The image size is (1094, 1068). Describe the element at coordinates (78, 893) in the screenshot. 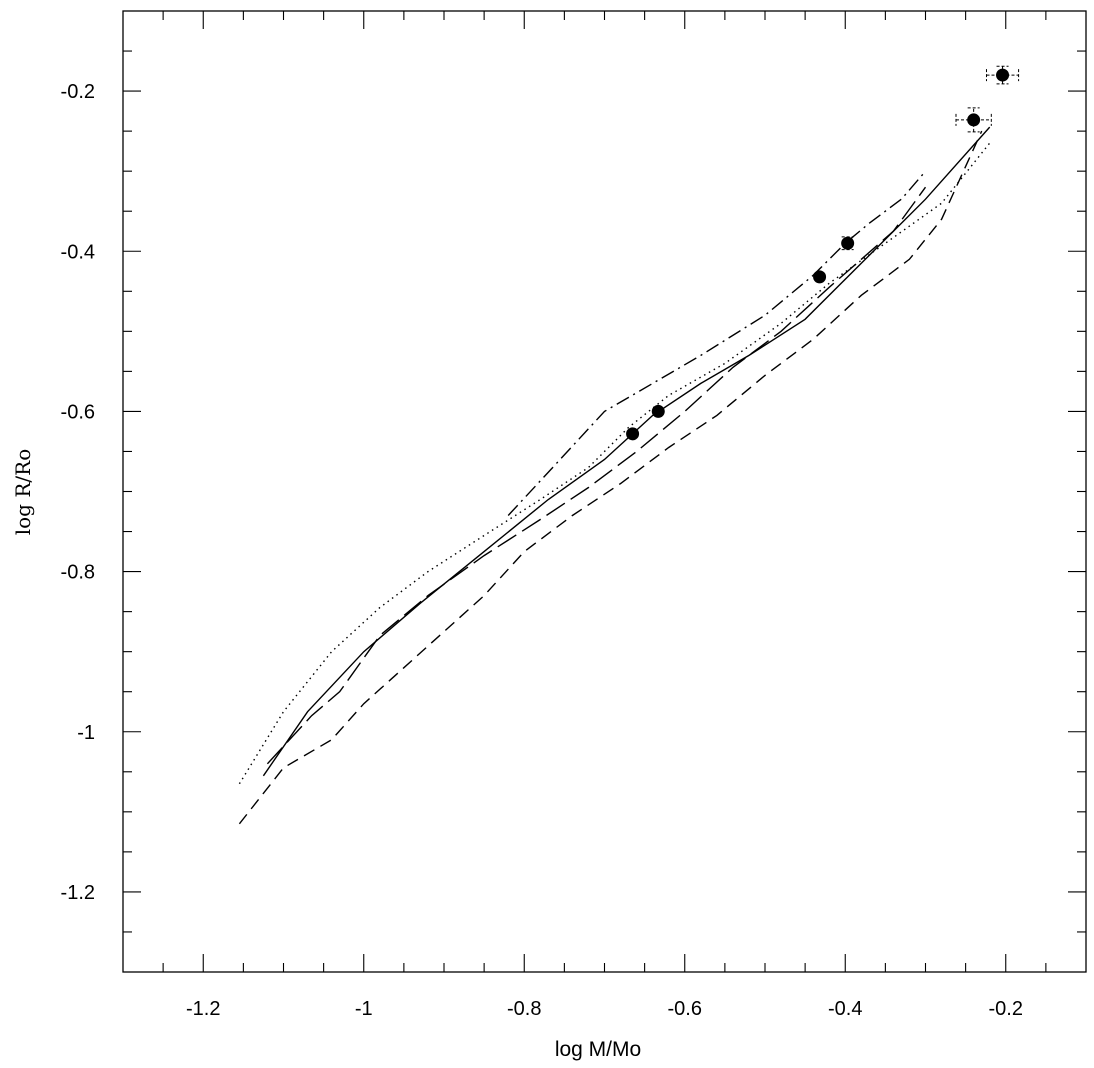

I see `y-tick-label: -1.2` at that location.